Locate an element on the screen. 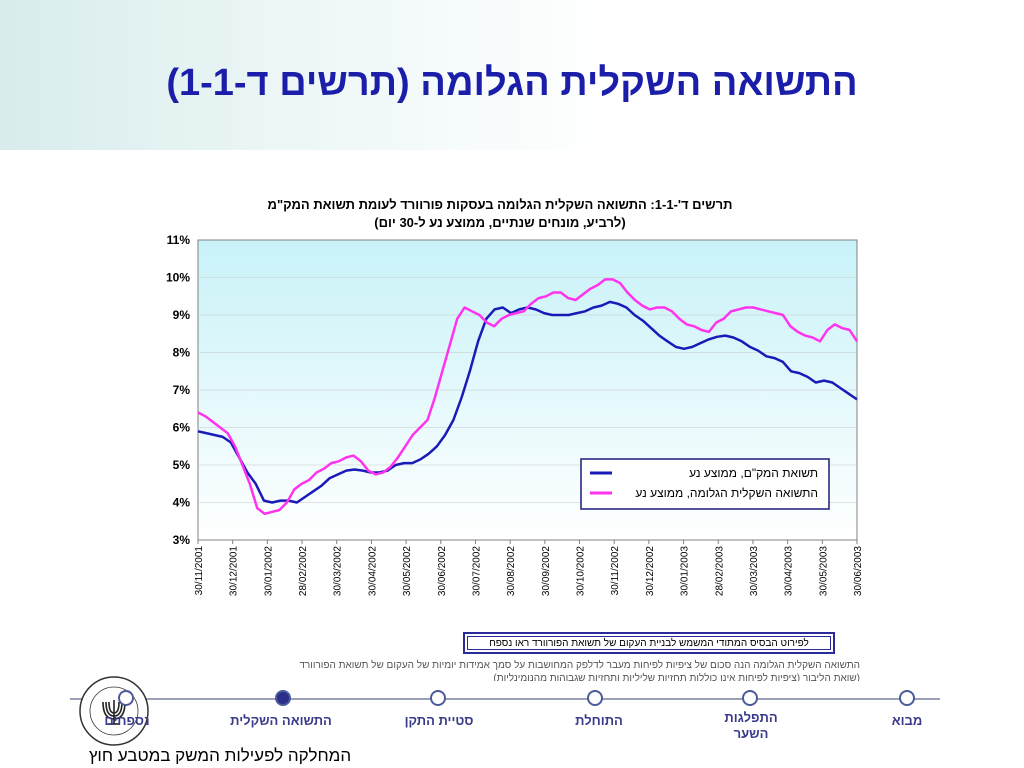 This screenshot has width=1024, height=768. y-tick-label: 11% is located at coordinates (179, 240).